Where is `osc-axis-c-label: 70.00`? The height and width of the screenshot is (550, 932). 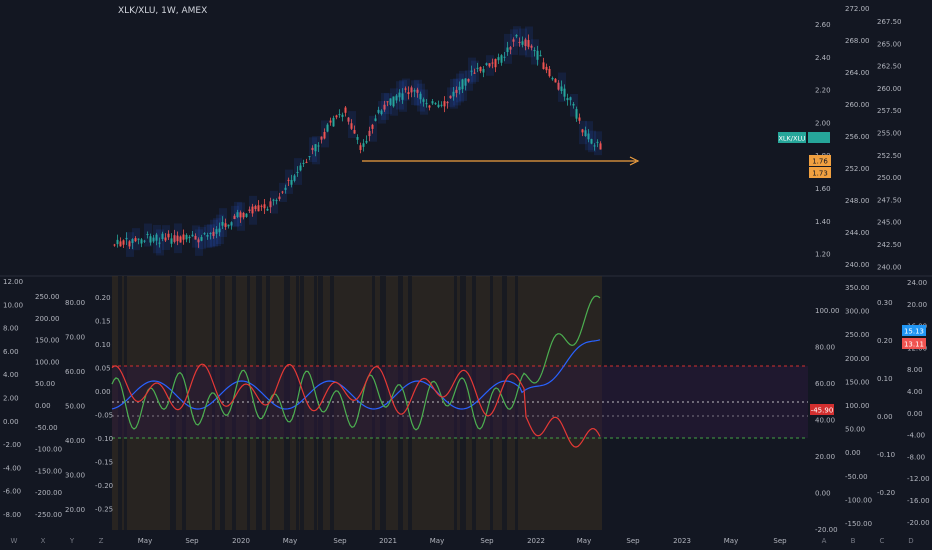 osc-axis-c-label: 70.00 is located at coordinates (75, 338).